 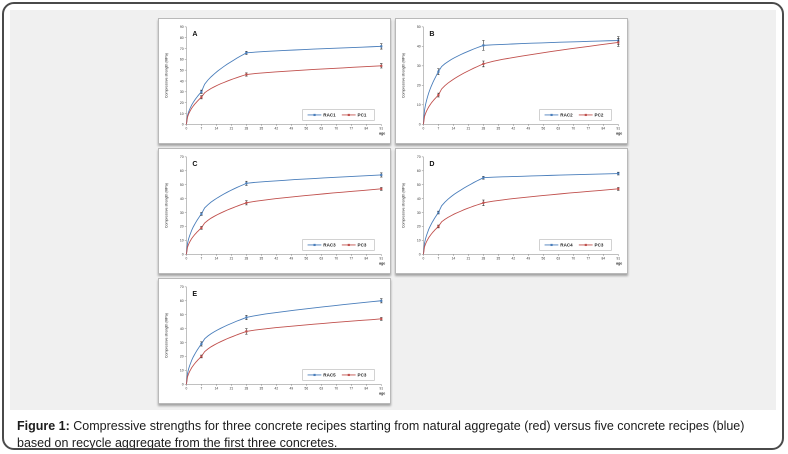 I want to click on figure-caption-label: Figure 1:, so click(x=43, y=426).